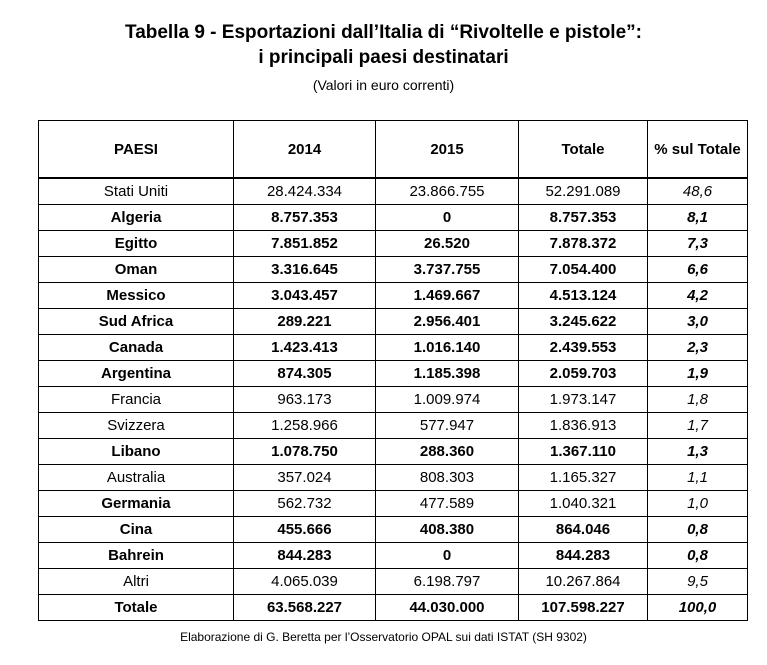  I want to click on table-row: Francia 963.173 1.009.974 1.973.147 1,8, so click(393, 399).